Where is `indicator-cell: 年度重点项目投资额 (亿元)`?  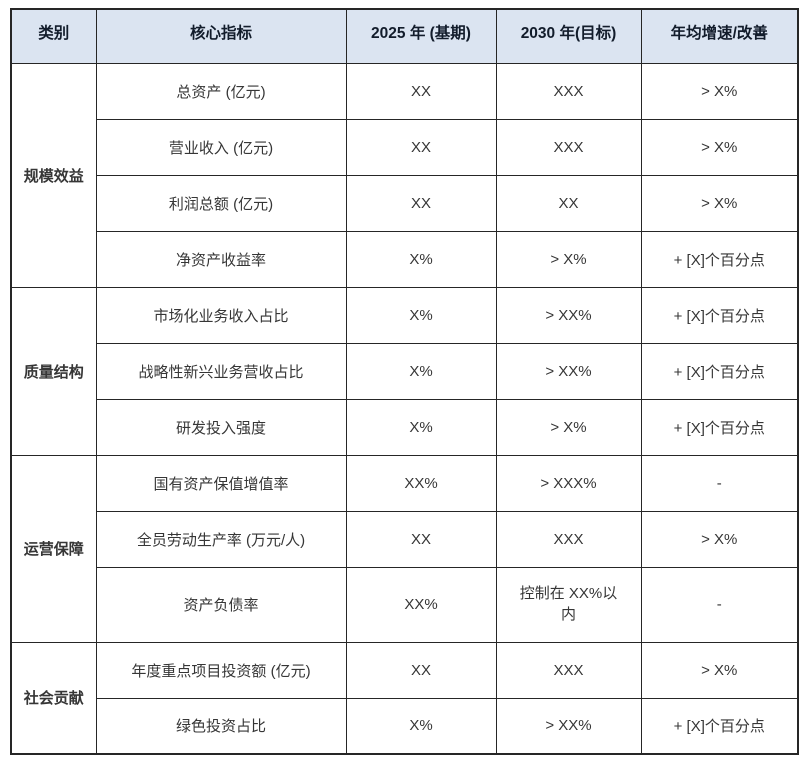 indicator-cell: 年度重点项目投资额 (亿元) is located at coordinates (221, 670).